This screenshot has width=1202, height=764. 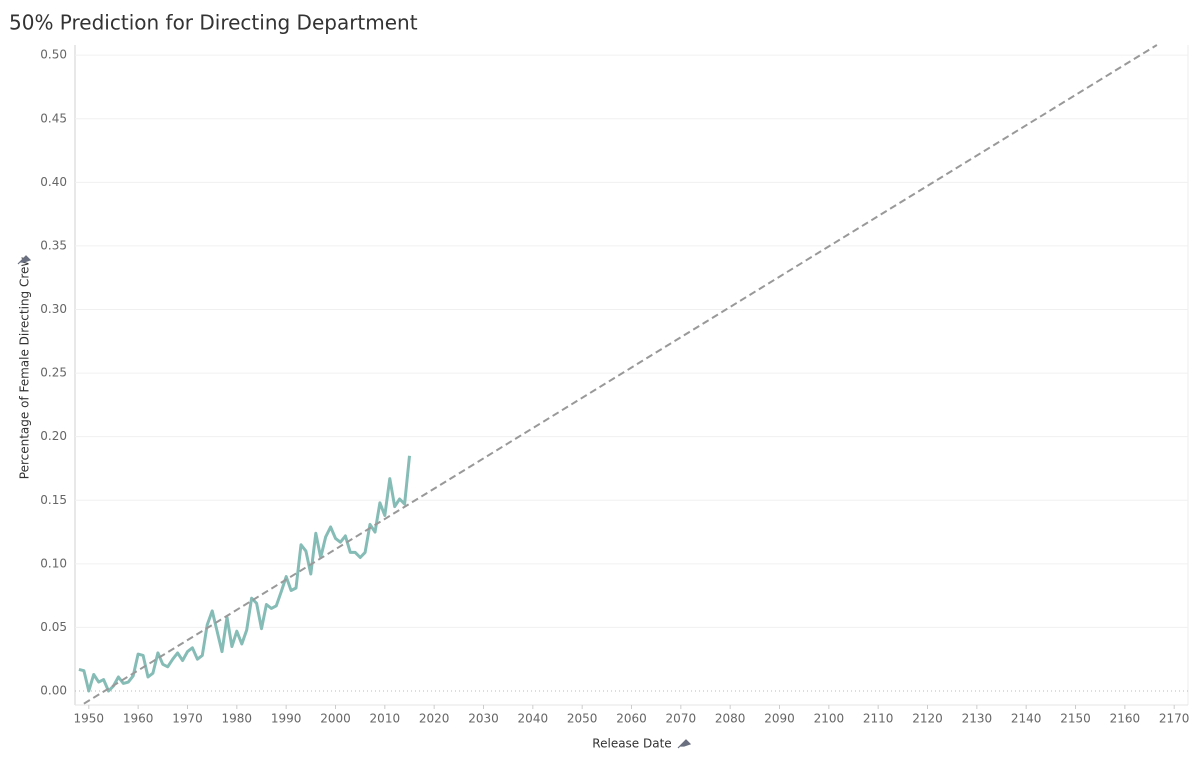 I want to click on x-tick-label: 2030, so click(x=483, y=719).